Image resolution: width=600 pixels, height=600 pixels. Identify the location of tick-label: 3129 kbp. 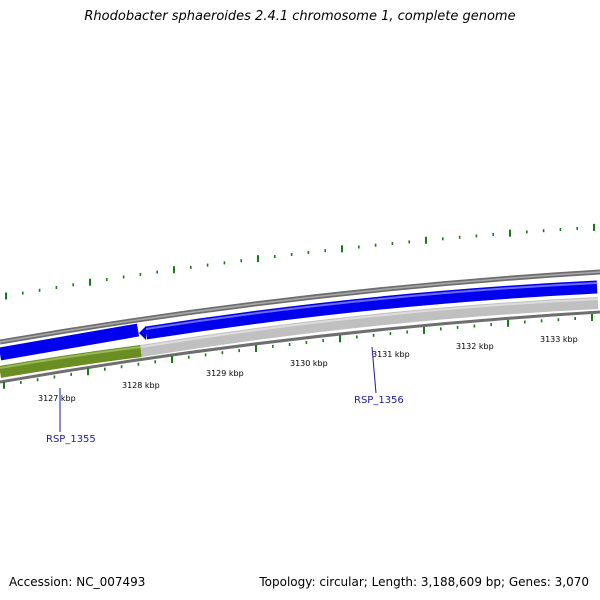
(225, 373).